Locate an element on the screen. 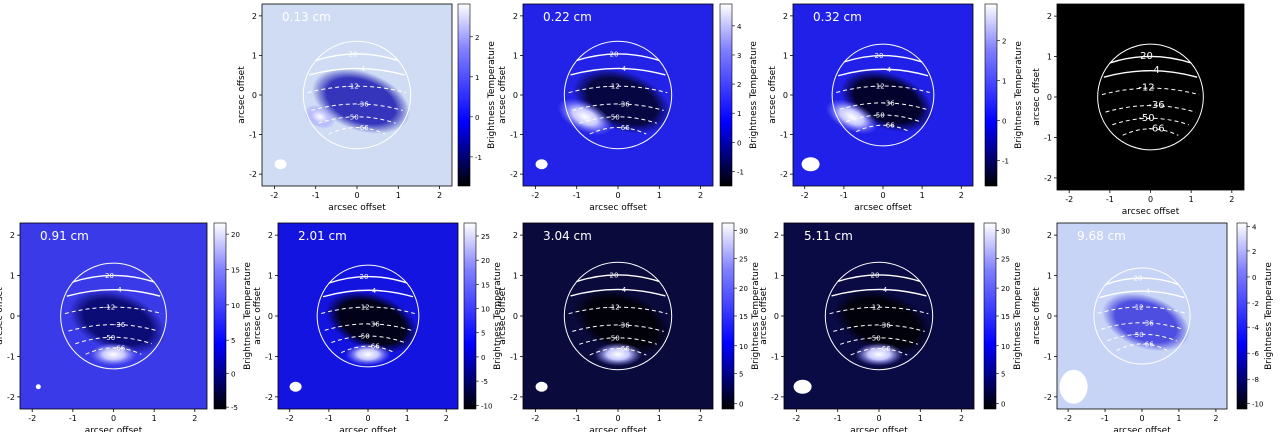 The width and height of the screenshot is (1280, 432). map-background is located at coordinates (1150, 97).